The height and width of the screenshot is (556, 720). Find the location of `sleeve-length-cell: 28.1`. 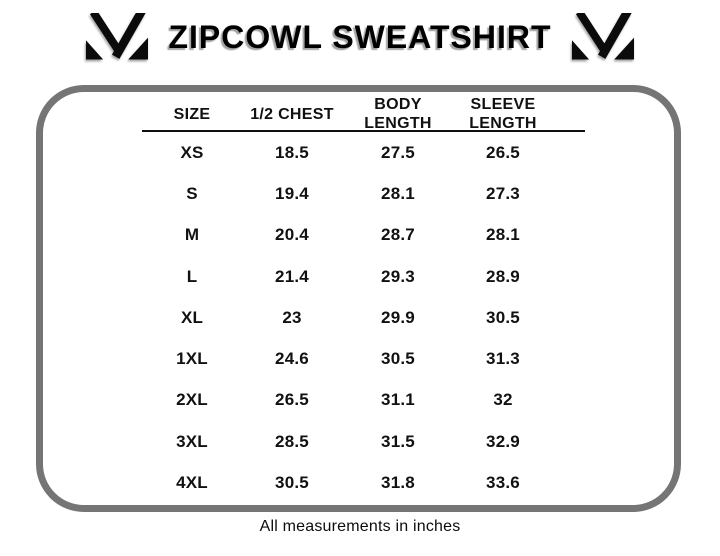

sleeve-length-cell: 28.1 is located at coordinates (503, 235).